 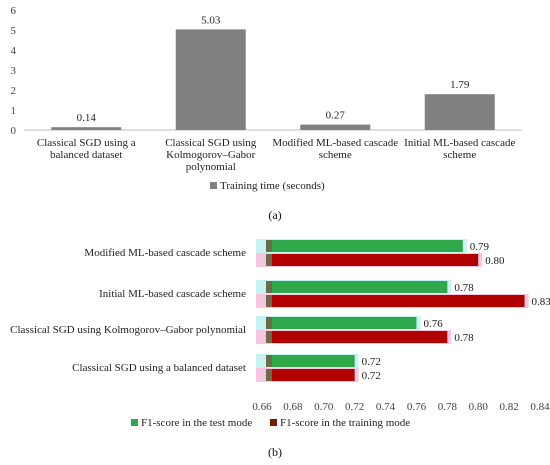 What do you see at coordinates (433, 324) in the screenshot?
I see `data-label: 0.76` at bounding box center [433, 324].